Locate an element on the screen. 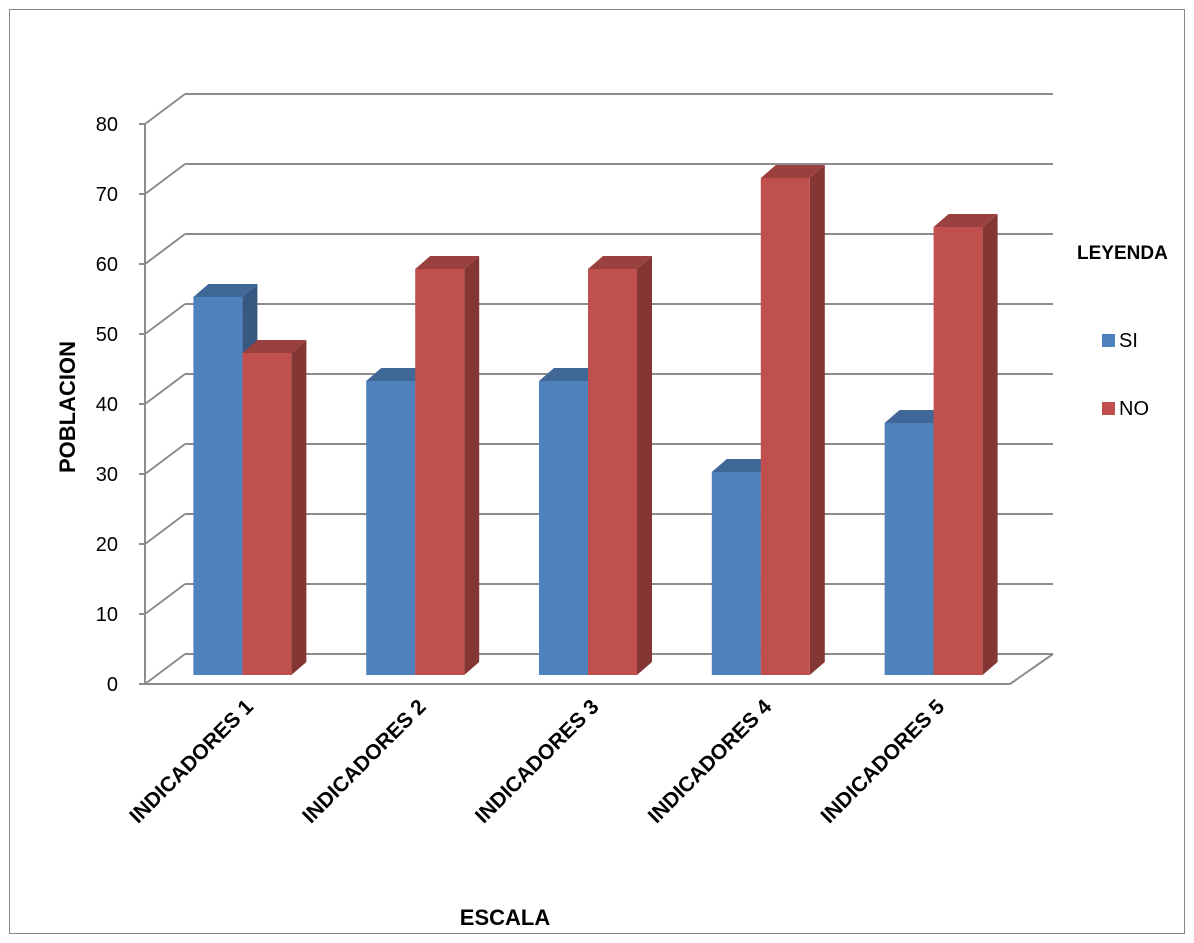 The height and width of the screenshot is (943, 1194). floor-right-edge is located at coordinates (1031, 669).